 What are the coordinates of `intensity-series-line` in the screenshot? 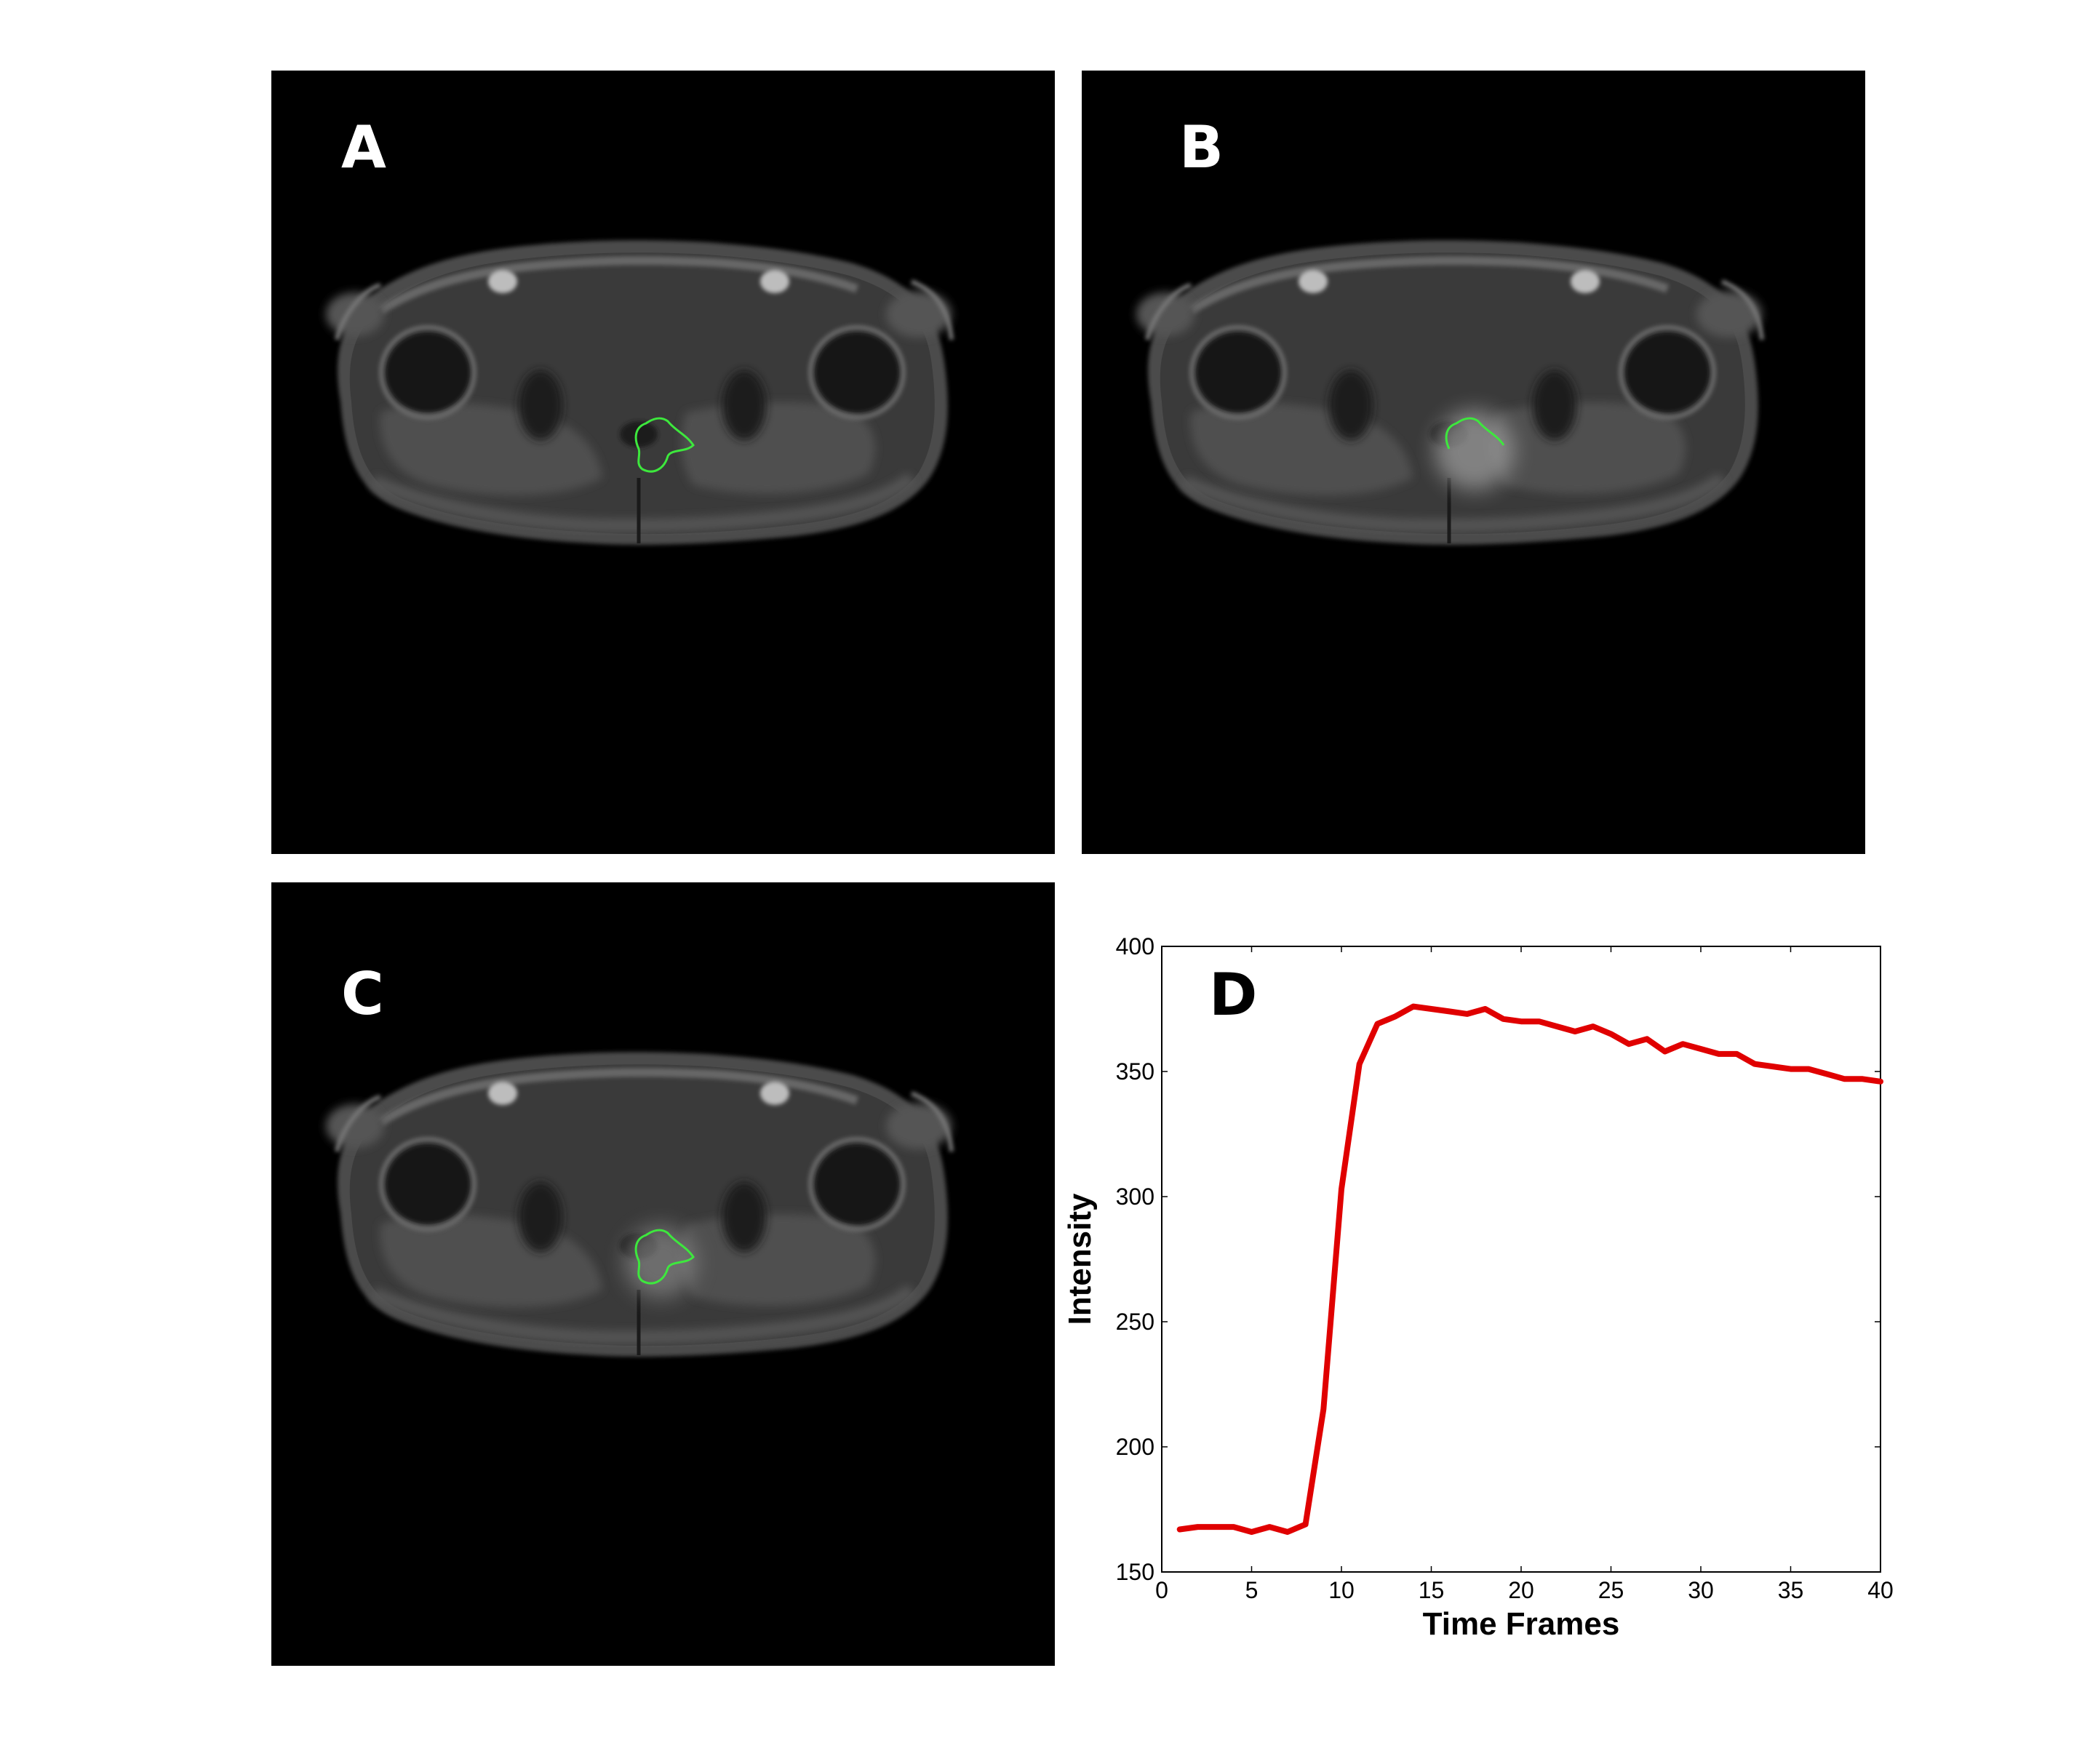 It's located at (1529, 1269).